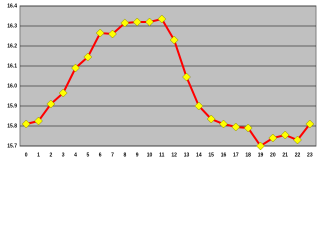  I want to click on x-tick-label: 11, so click(162, 155).